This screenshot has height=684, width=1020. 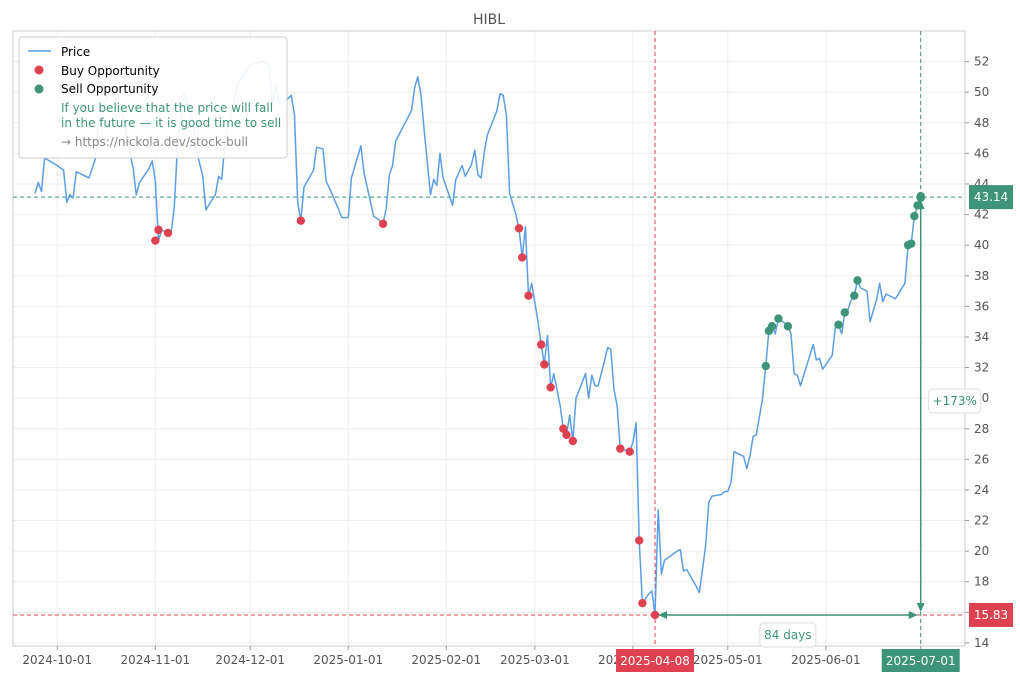 What do you see at coordinates (981, 62) in the screenshot?
I see `y-tick-label: 52` at bounding box center [981, 62].